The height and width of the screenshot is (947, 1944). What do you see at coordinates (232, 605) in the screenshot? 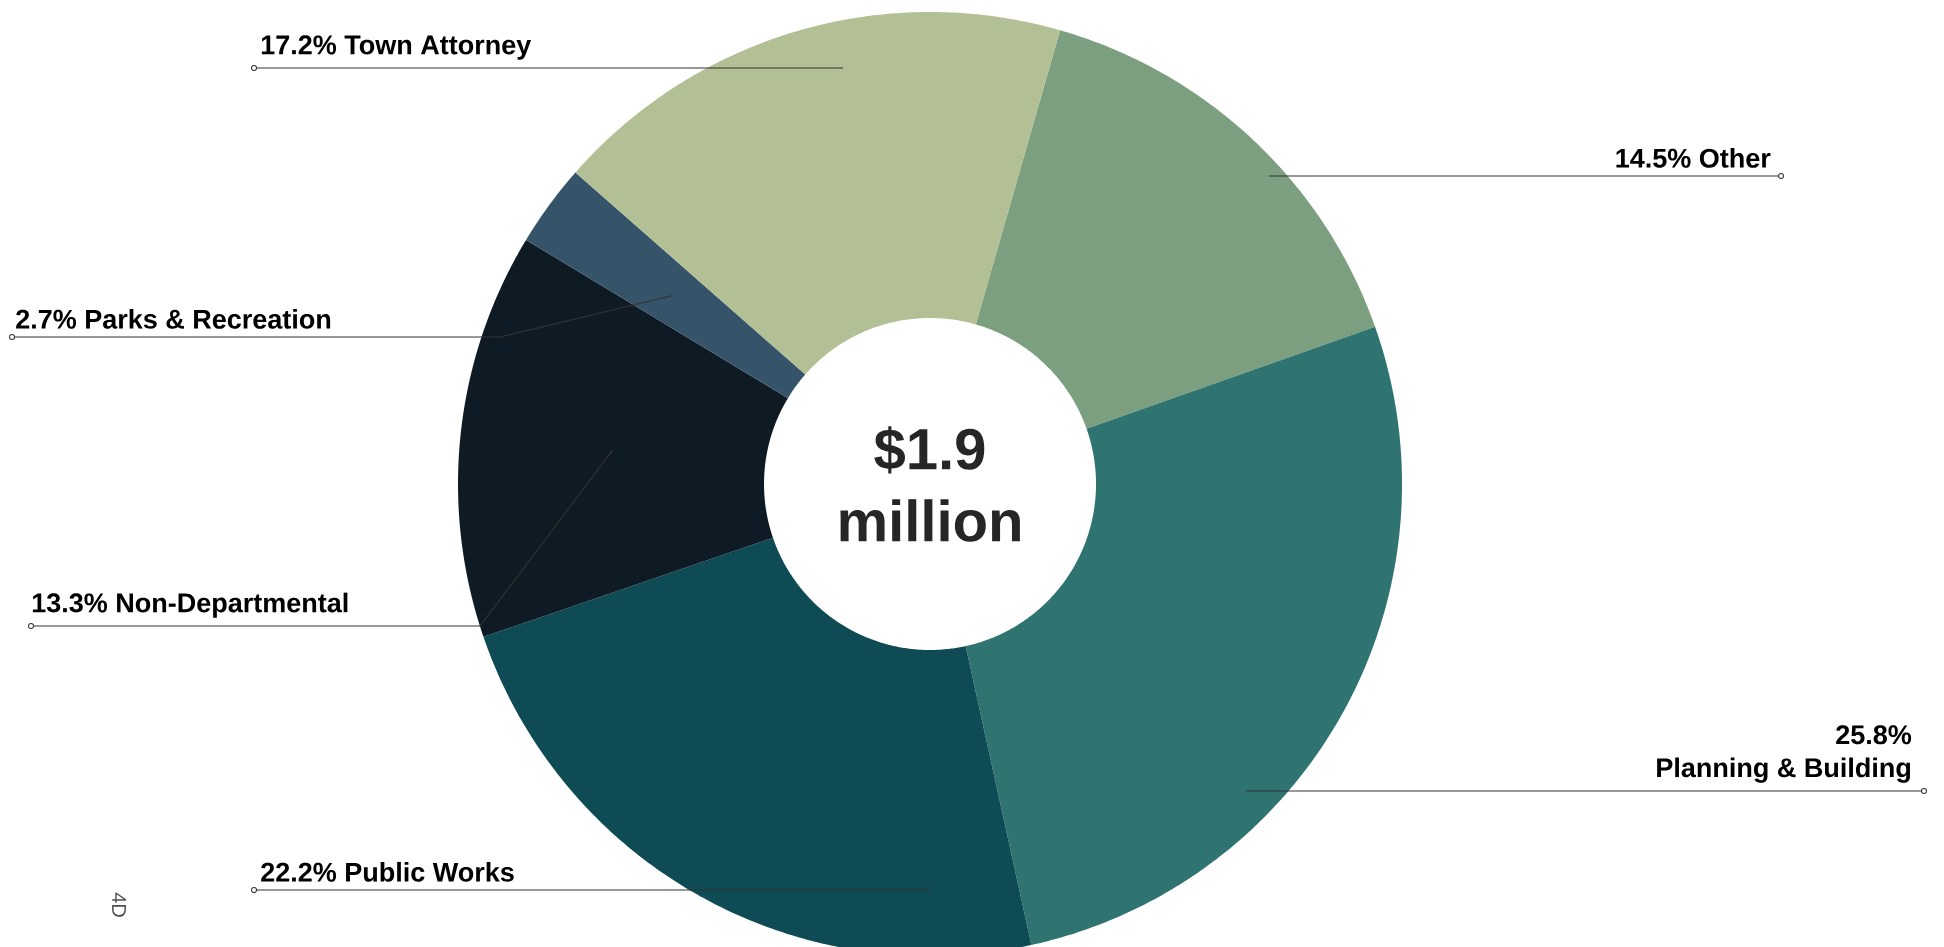
I see `slice-label: Non-Departmental` at bounding box center [232, 605].